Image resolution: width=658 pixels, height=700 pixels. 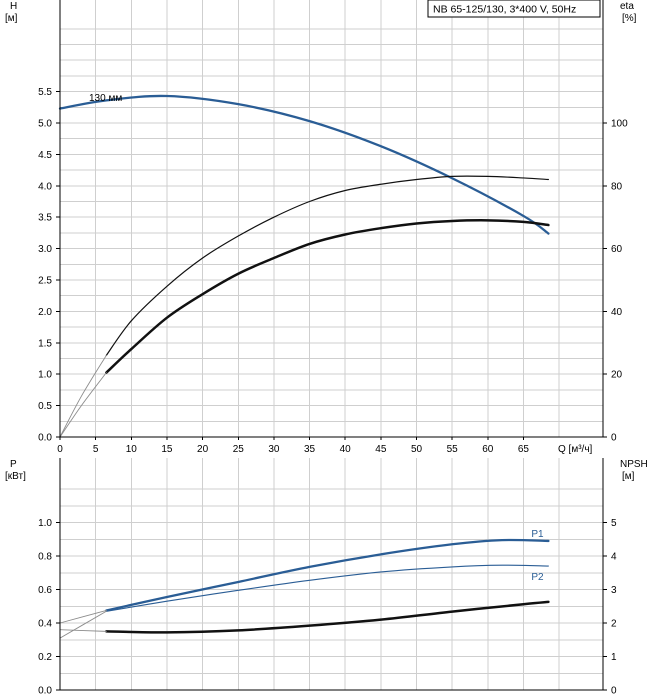 I want to click on left-axis-label: H, so click(x=13, y=6).